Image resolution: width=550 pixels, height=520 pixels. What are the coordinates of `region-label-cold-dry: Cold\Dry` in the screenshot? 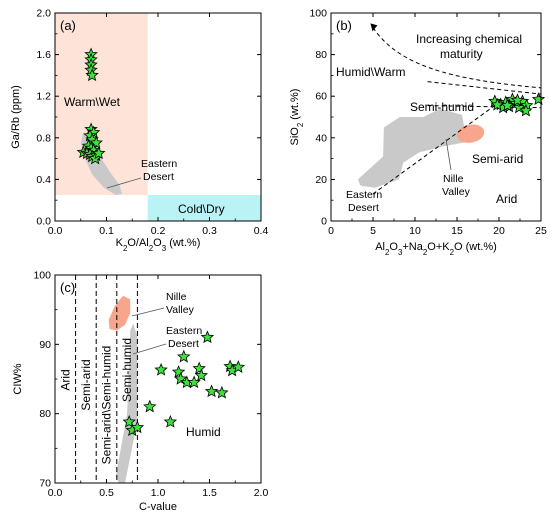 It's located at (201, 209).